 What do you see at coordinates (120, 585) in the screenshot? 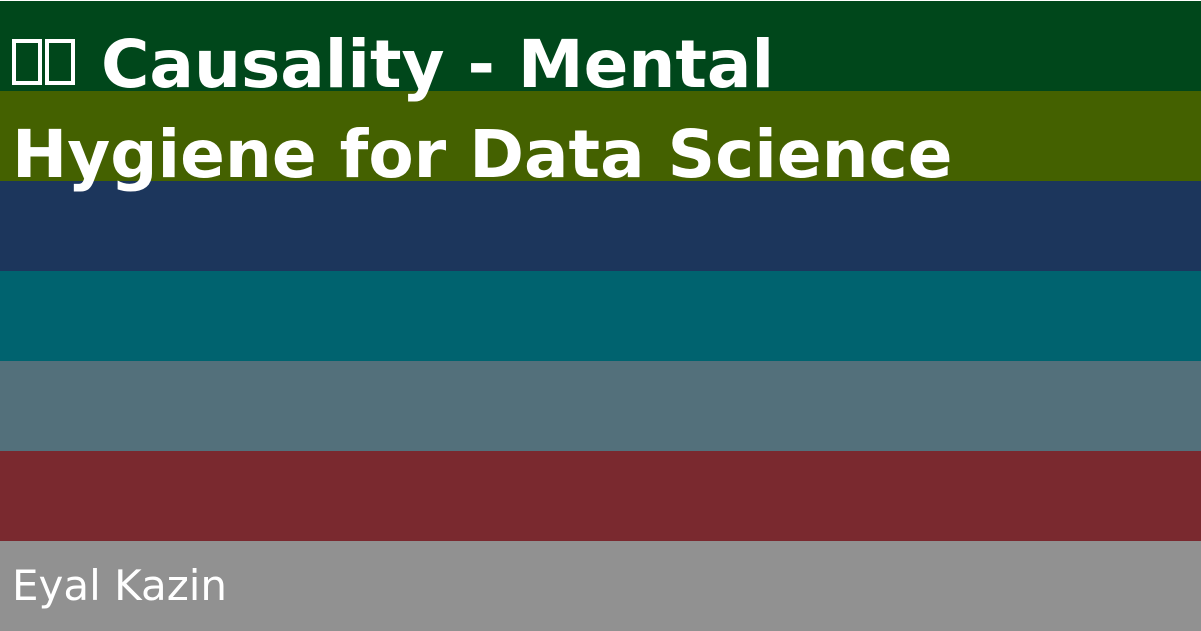
I see `author-name: Eyal Kazin` at bounding box center [120, 585].